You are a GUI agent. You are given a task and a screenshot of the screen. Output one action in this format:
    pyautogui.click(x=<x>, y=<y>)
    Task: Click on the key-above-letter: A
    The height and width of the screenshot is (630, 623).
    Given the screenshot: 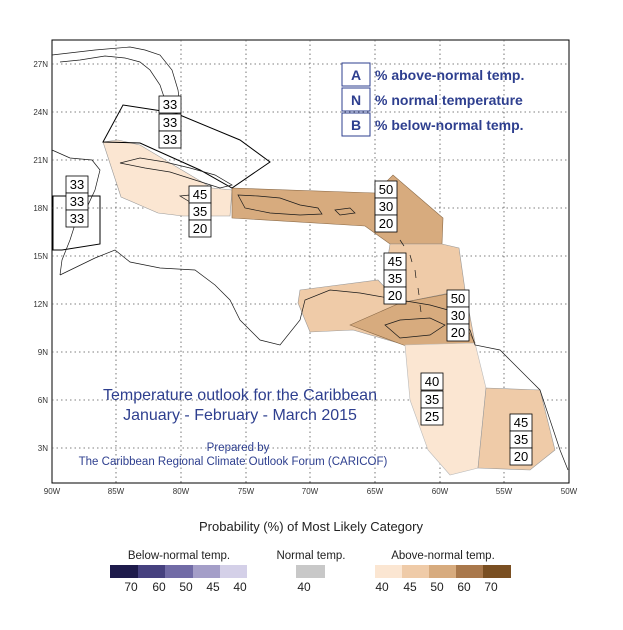 What is the action you would take?
    pyautogui.click(x=356, y=75)
    